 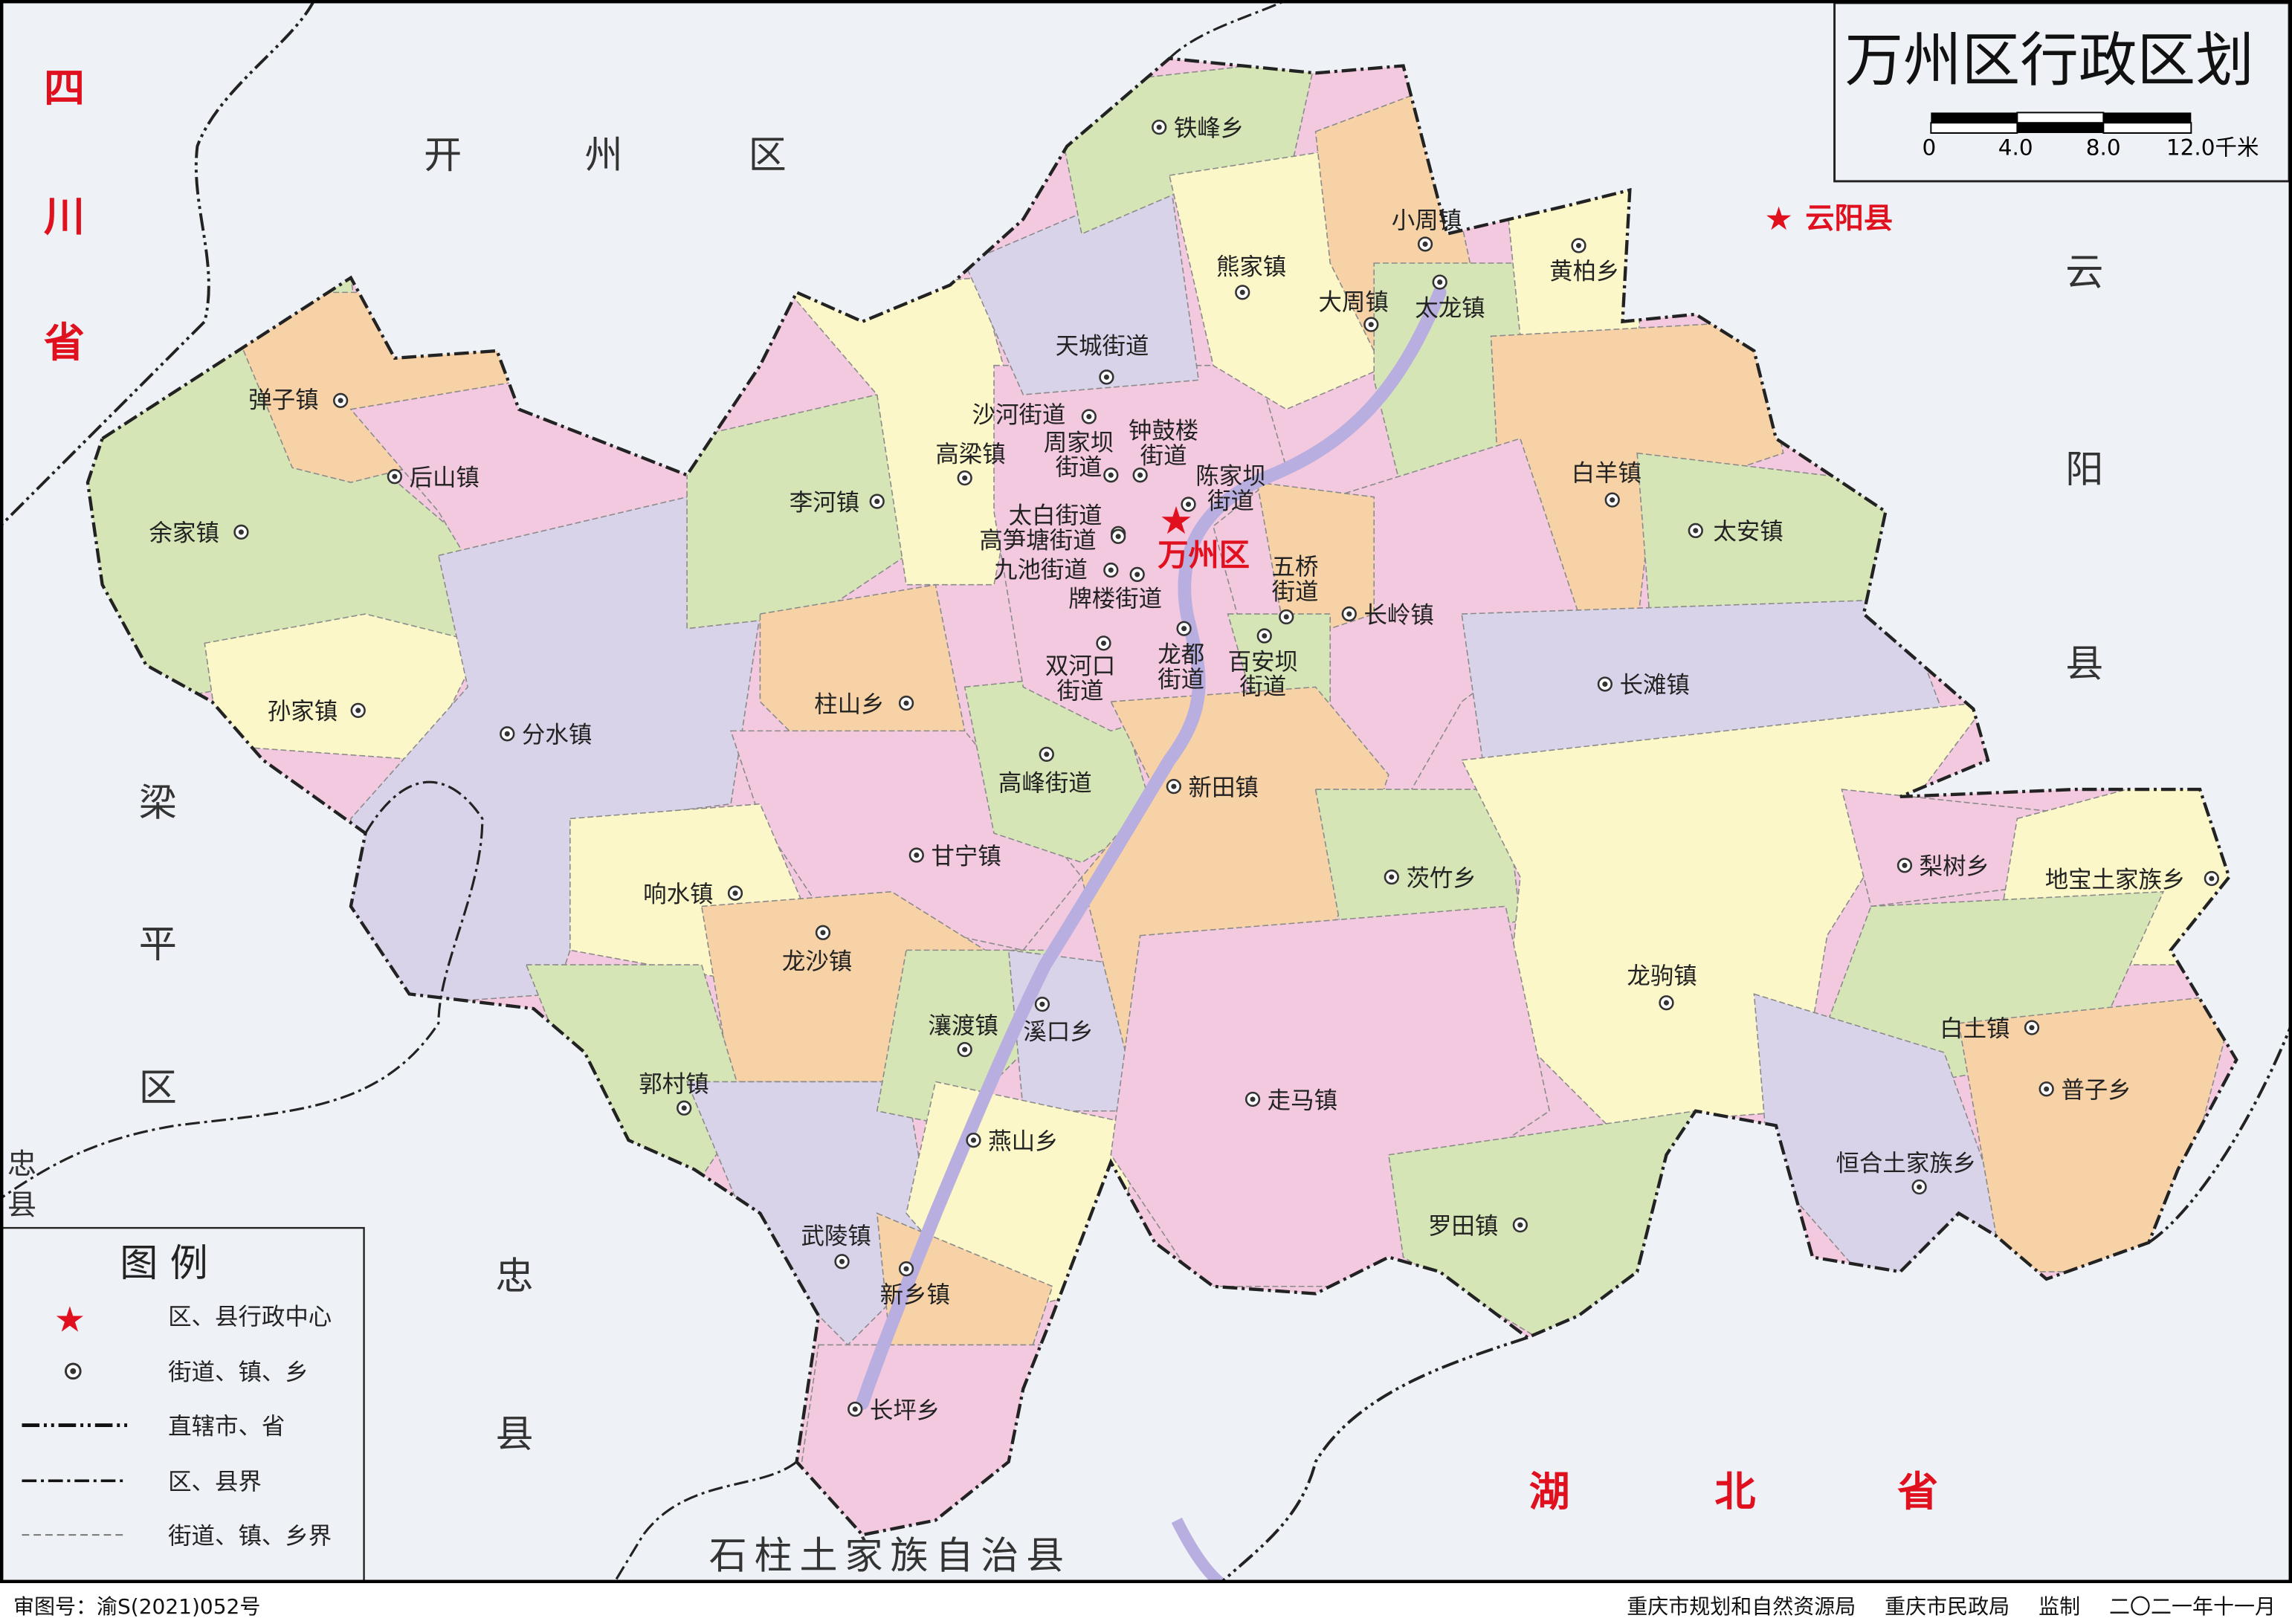 What do you see at coordinates (838, 503) in the screenshot?
I see `town-marker: 李河镇` at bounding box center [838, 503].